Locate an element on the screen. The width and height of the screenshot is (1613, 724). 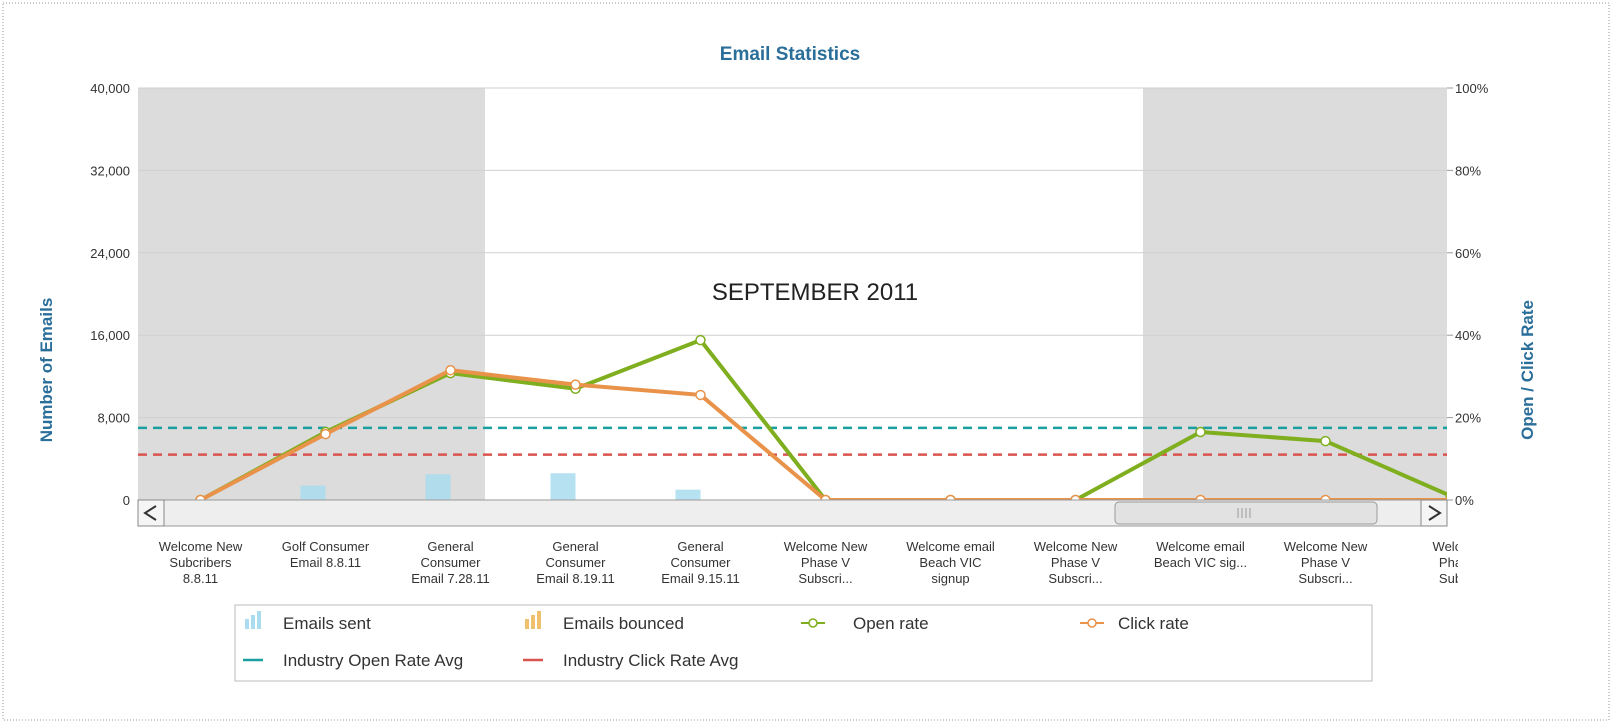
y2-tick-label: 60% is located at coordinates (1468, 253).